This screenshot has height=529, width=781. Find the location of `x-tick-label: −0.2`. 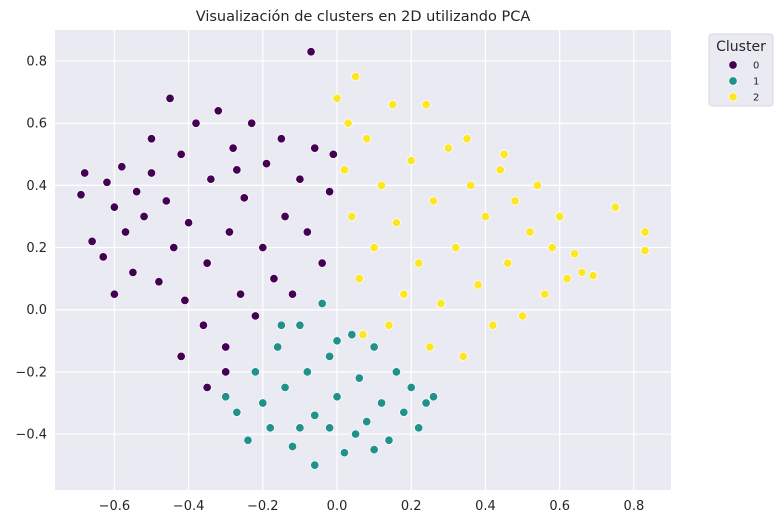

x-tick-label: −0.2 is located at coordinates (263, 506).